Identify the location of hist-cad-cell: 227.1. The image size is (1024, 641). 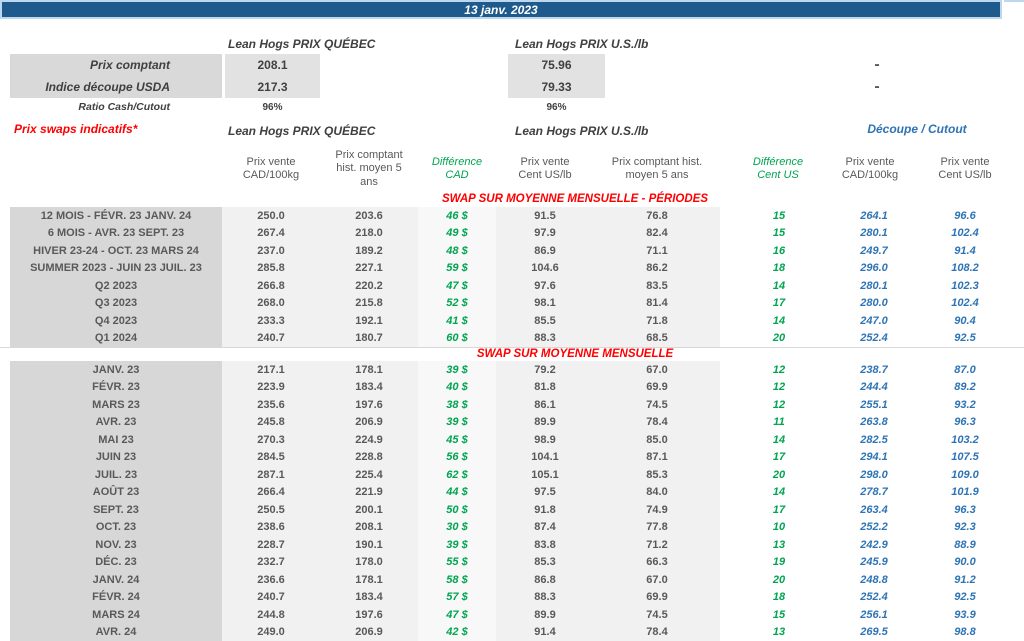
(369, 268).